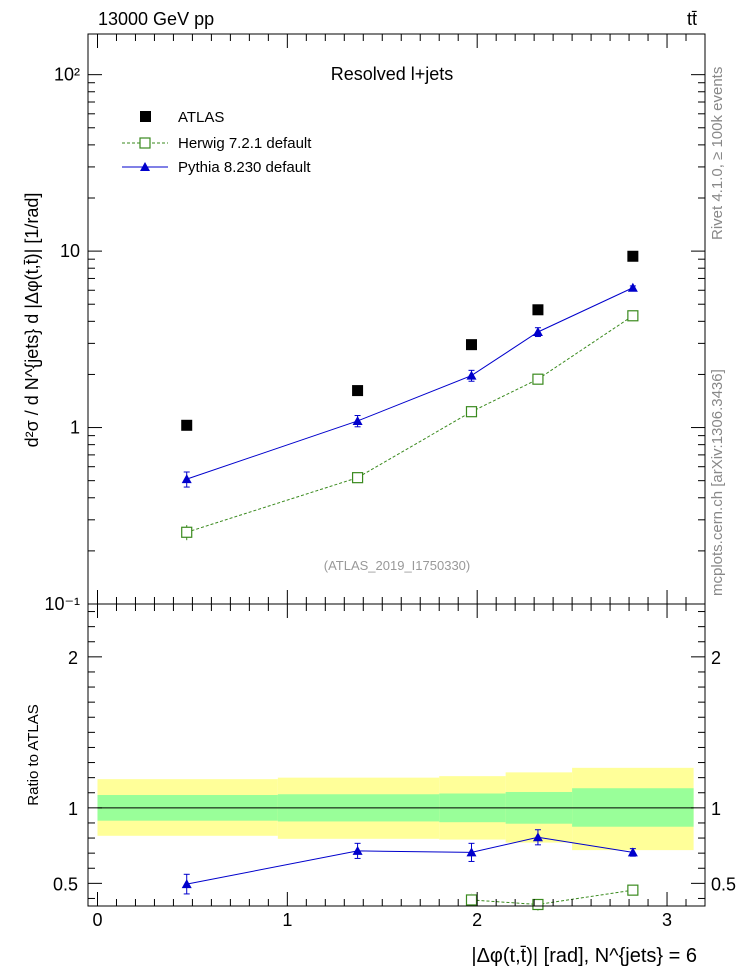 Image resolution: width=746 pixels, height=972 pixels. What do you see at coordinates (156, 19) in the screenshot?
I see `energy-label: 13000 GeV pp` at bounding box center [156, 19].